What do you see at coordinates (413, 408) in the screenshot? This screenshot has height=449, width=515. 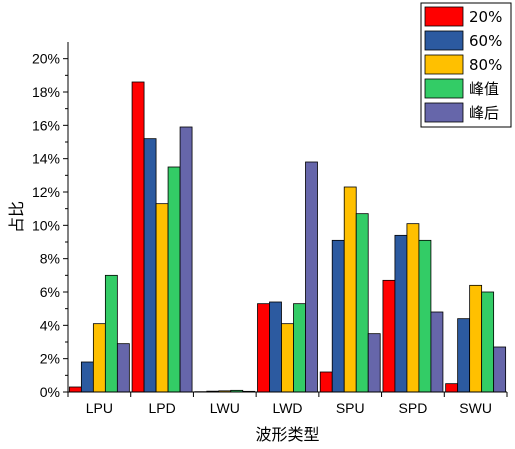 I see `x-tick-label-spd: SPD` at bounding box center [413, 408].